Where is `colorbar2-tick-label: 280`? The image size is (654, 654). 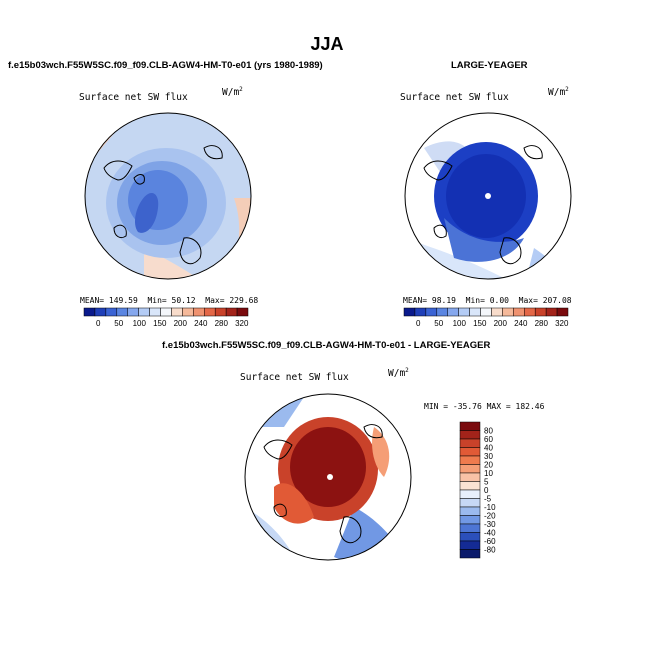
colorbar2-tick-label: 280 is located at coordinates (542, 323).